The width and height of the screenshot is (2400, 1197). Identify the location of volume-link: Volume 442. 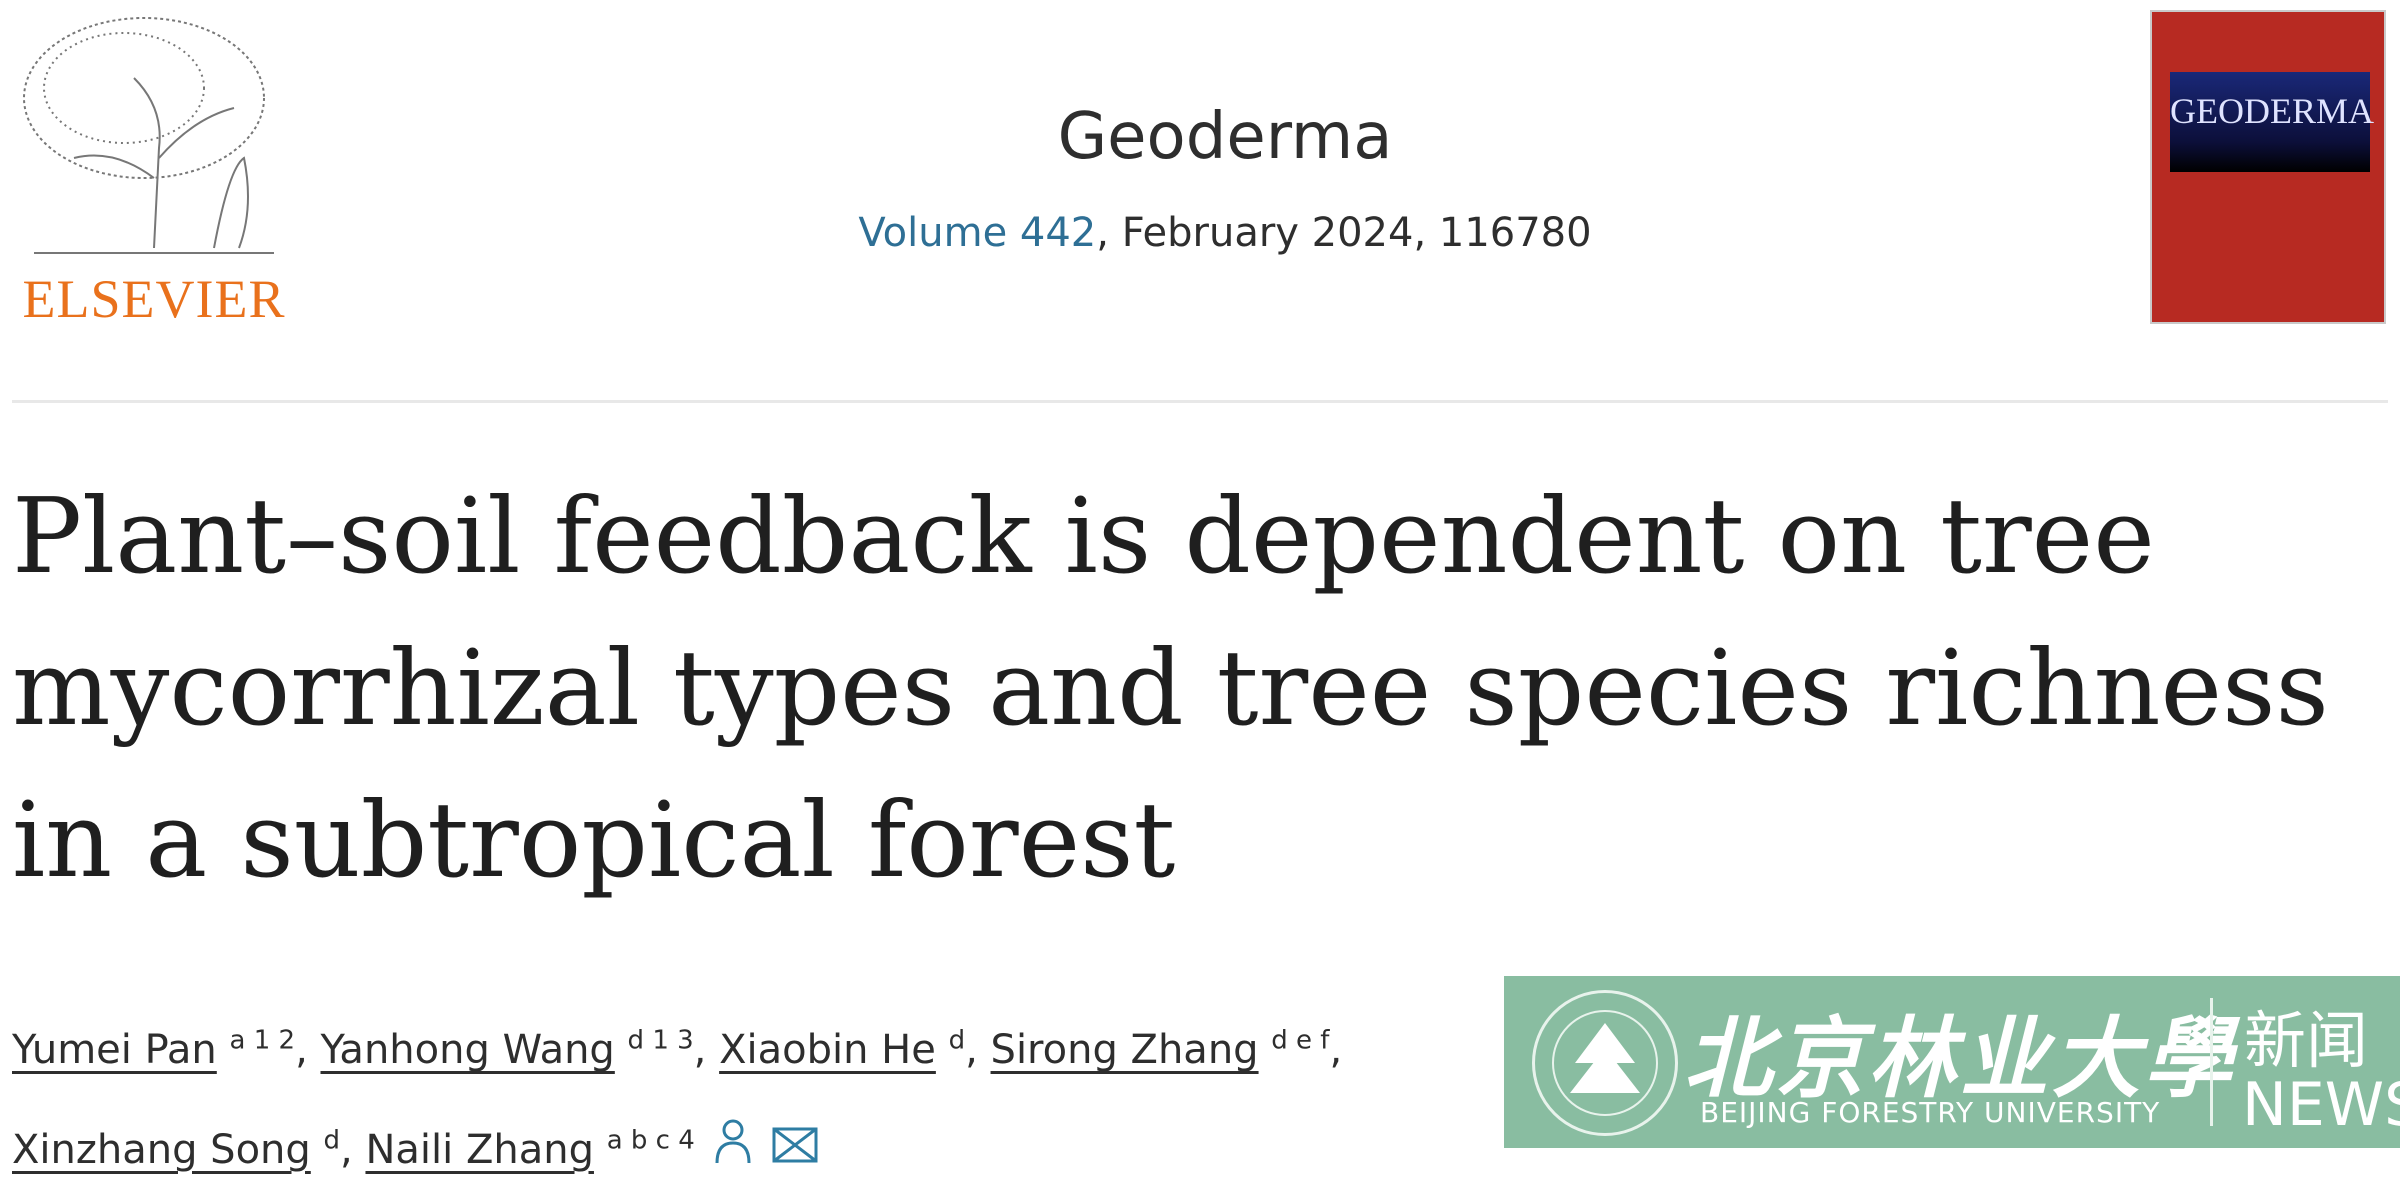
(977, 233).